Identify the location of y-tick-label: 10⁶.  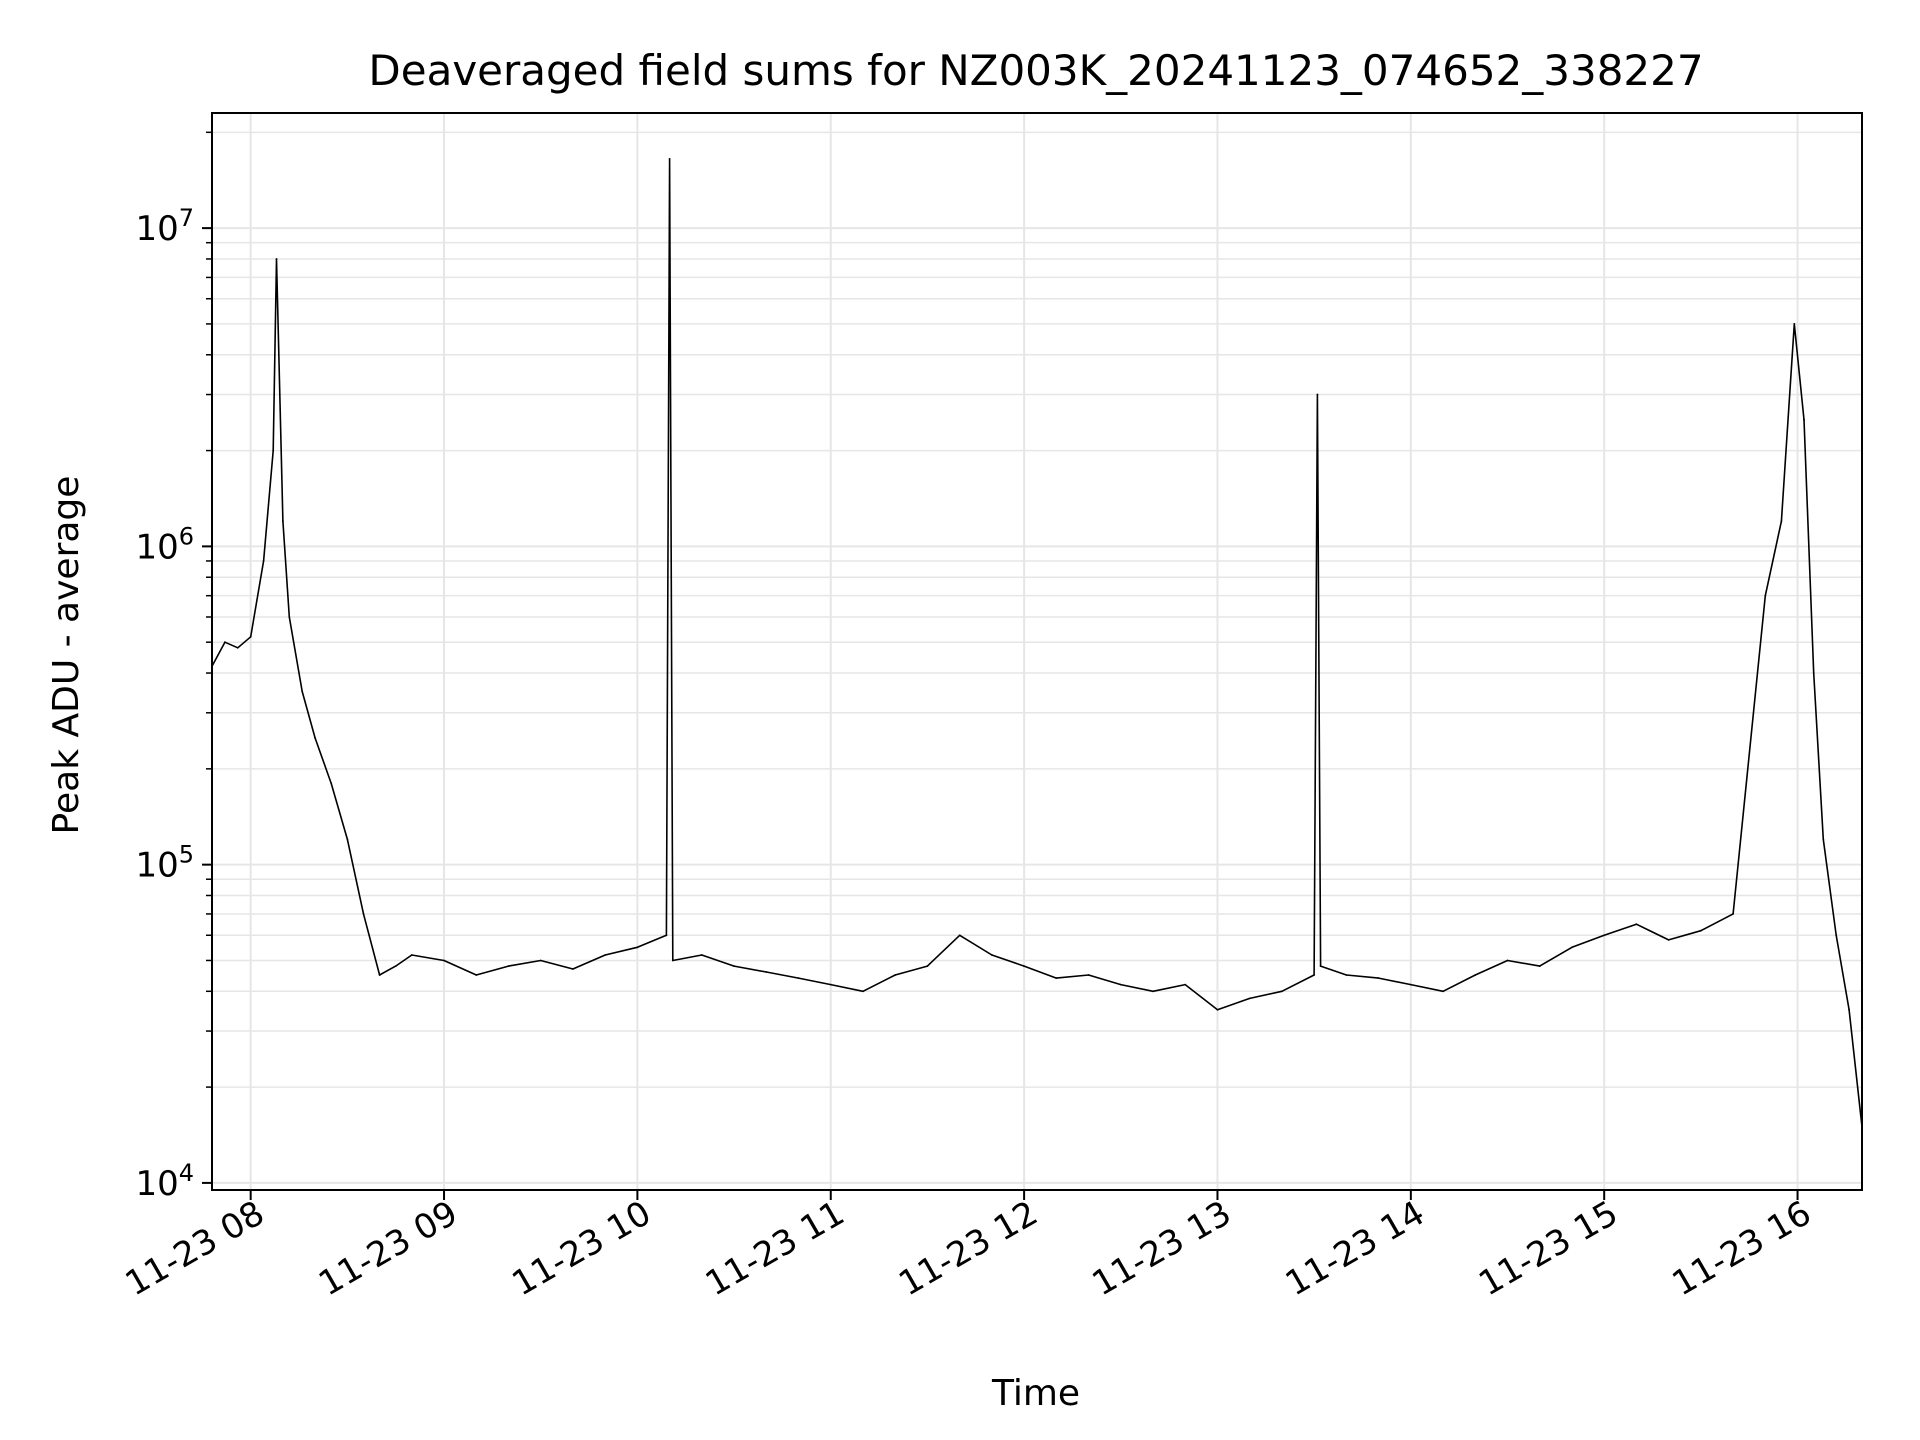
(164, 544).